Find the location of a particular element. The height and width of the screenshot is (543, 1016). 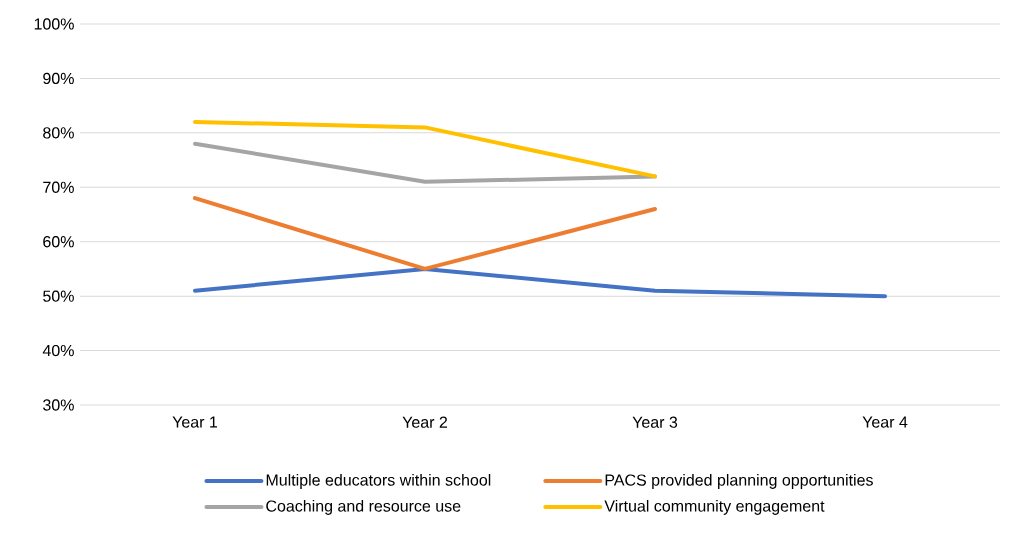

x-tick-label: Year 3 is located at coordinates (655, 422).